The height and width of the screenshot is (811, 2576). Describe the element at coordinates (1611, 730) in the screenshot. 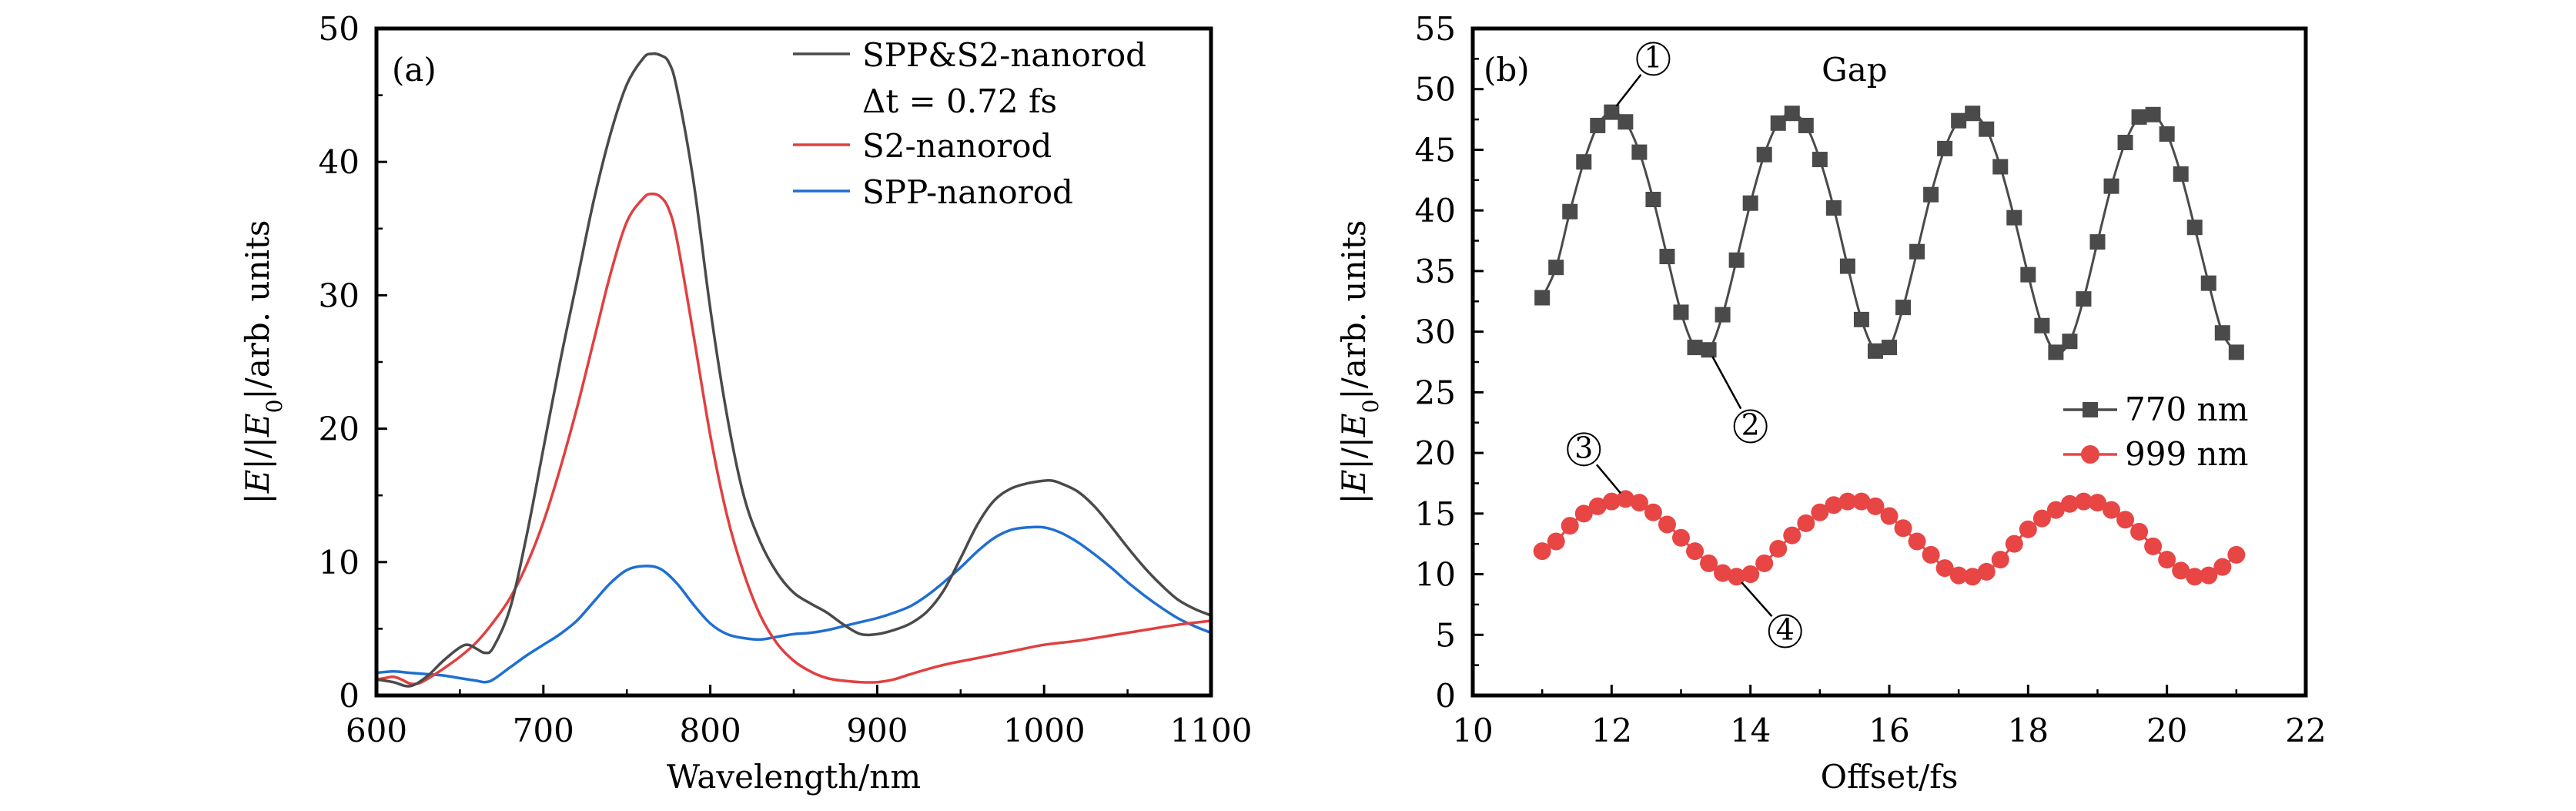

I see `x-tick-label: 12` at that location.